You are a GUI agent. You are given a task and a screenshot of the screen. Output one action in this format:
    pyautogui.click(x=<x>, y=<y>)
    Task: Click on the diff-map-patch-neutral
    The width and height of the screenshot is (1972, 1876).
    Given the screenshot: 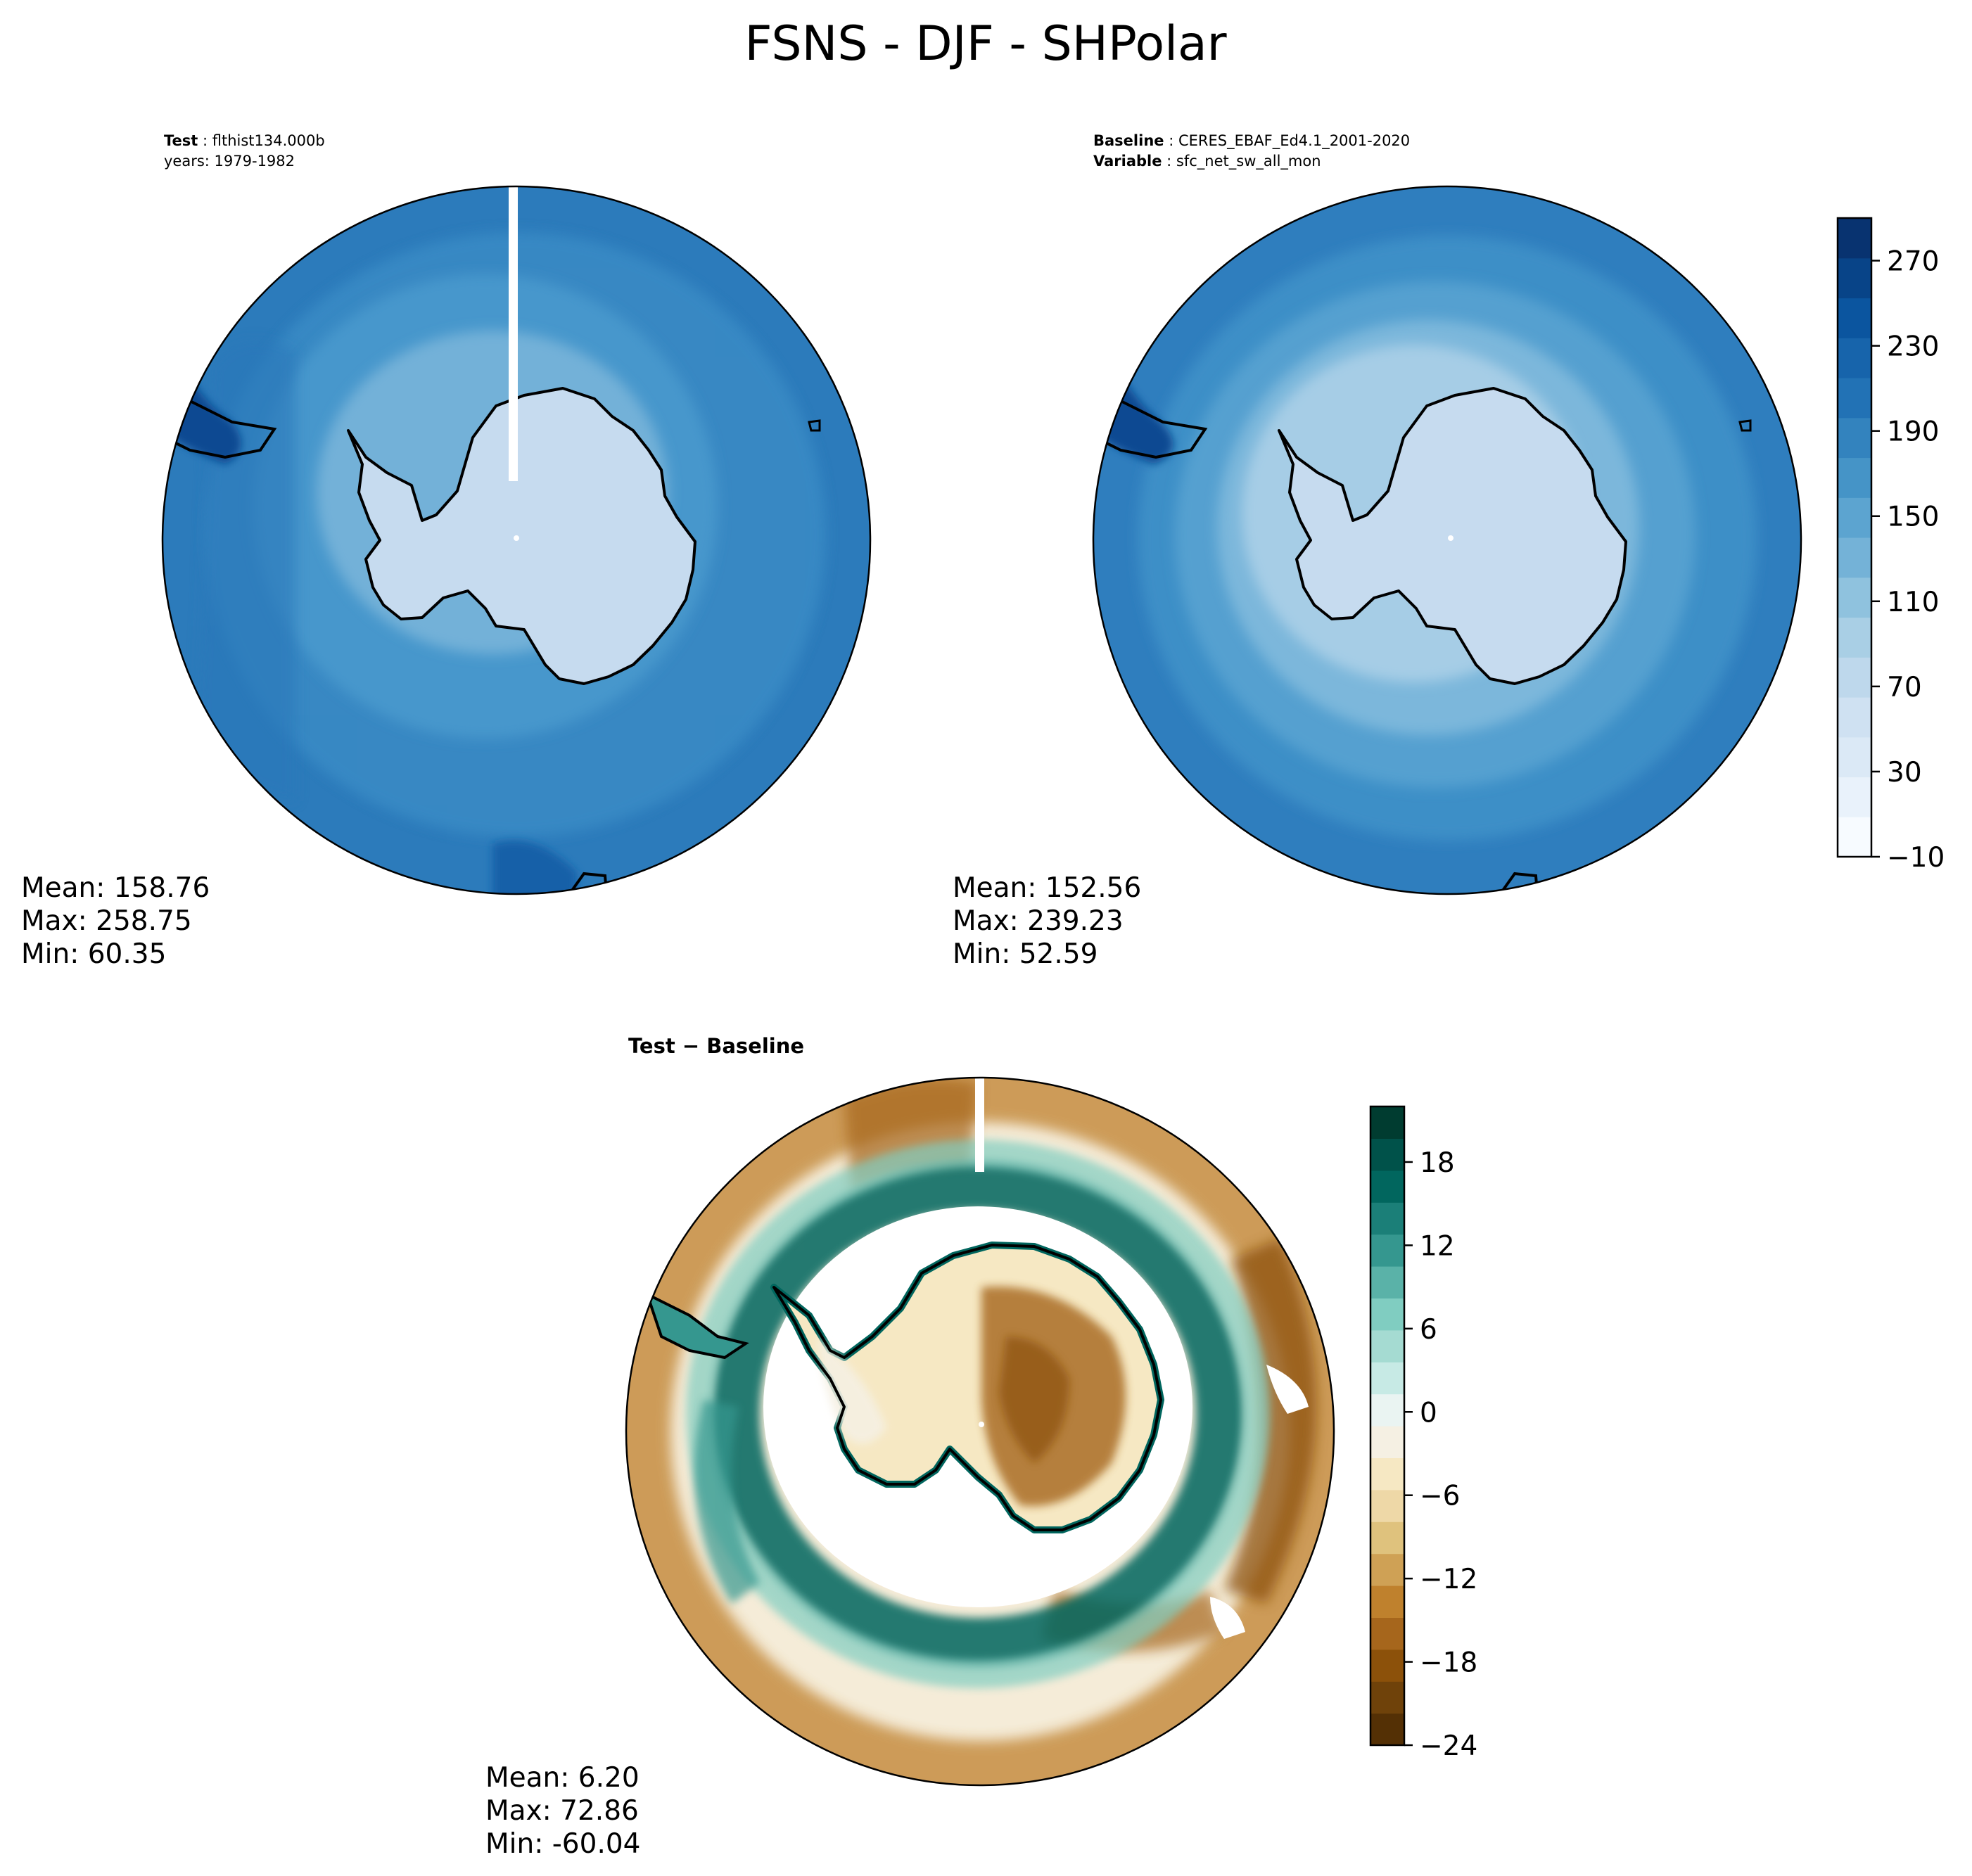 What is the action you would take?
    pyautogui.click(x=851, y=1390)
    